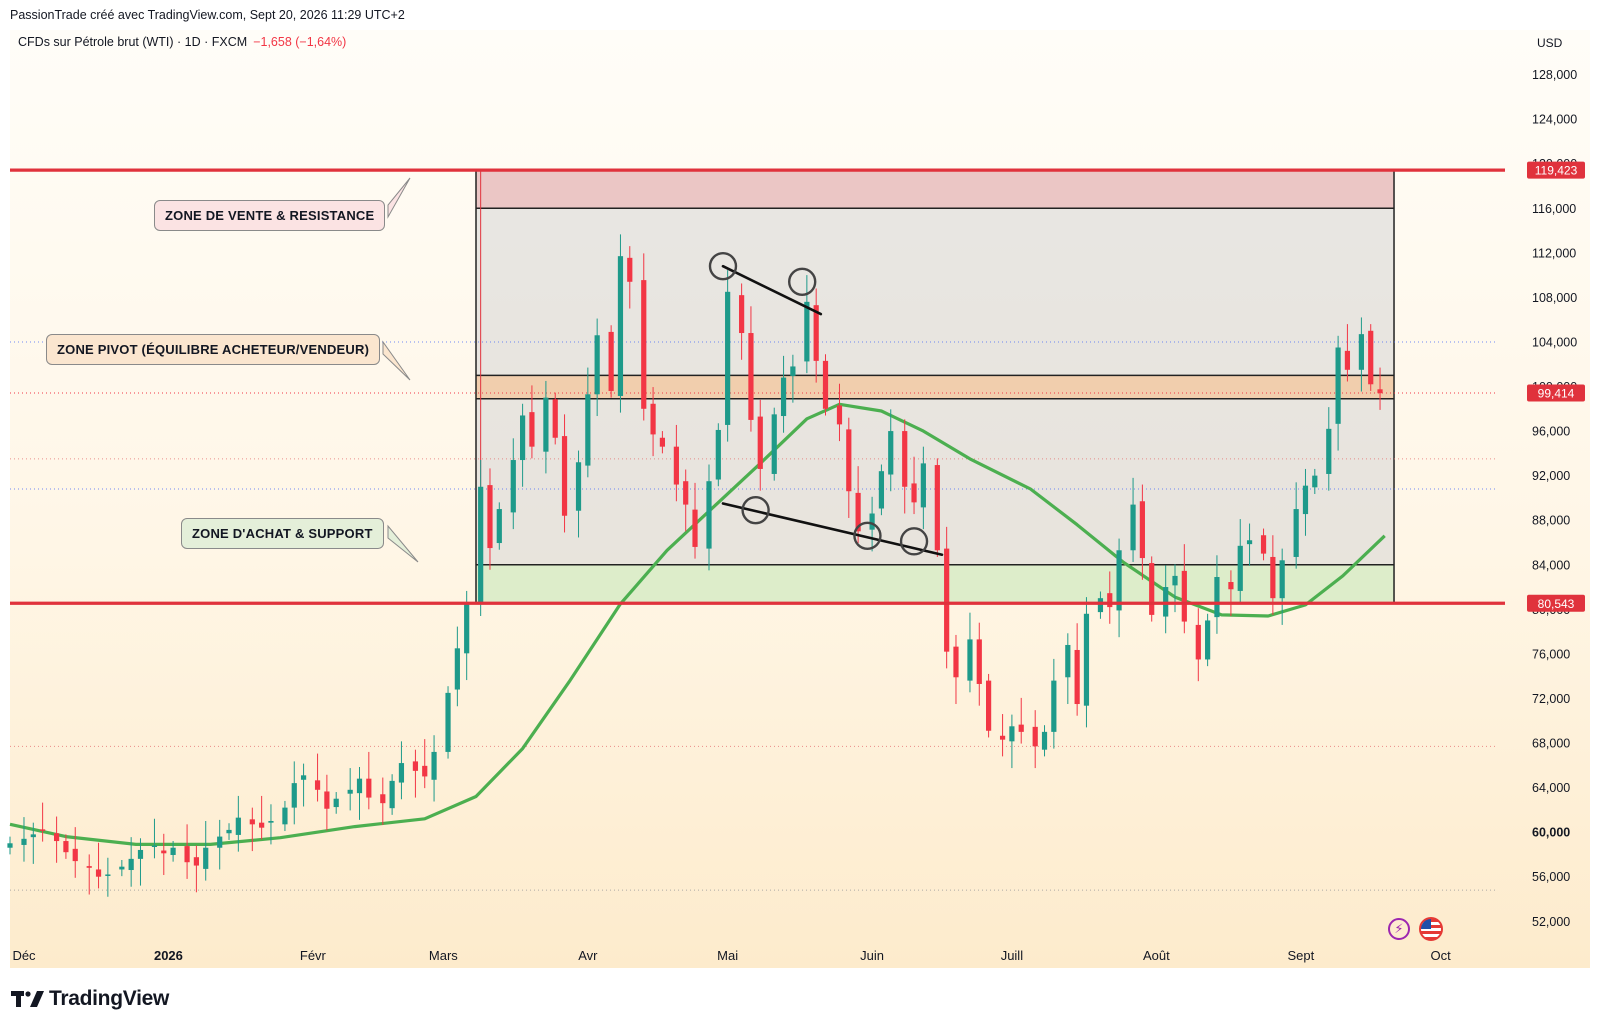  Describe the element at coordinates (1551, 699) in the screenshot. I see `y-tick-label: 72,000` at that location.